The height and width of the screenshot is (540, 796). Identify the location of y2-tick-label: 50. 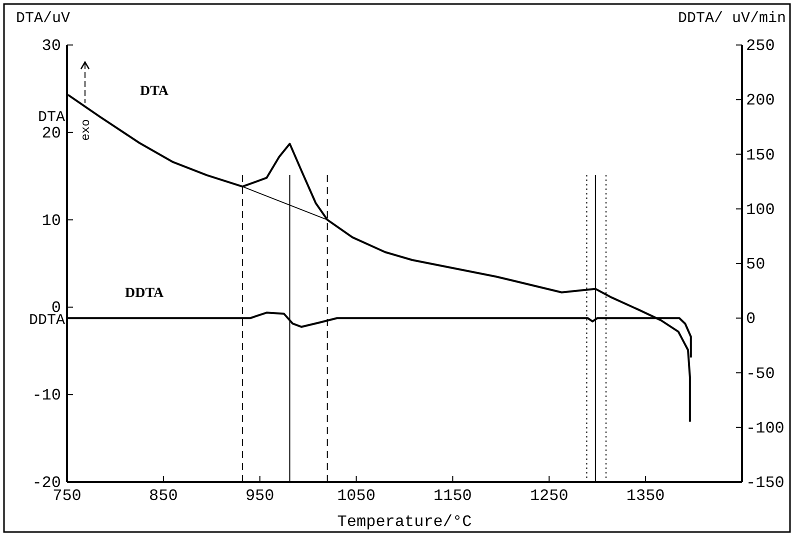
(756, 265).